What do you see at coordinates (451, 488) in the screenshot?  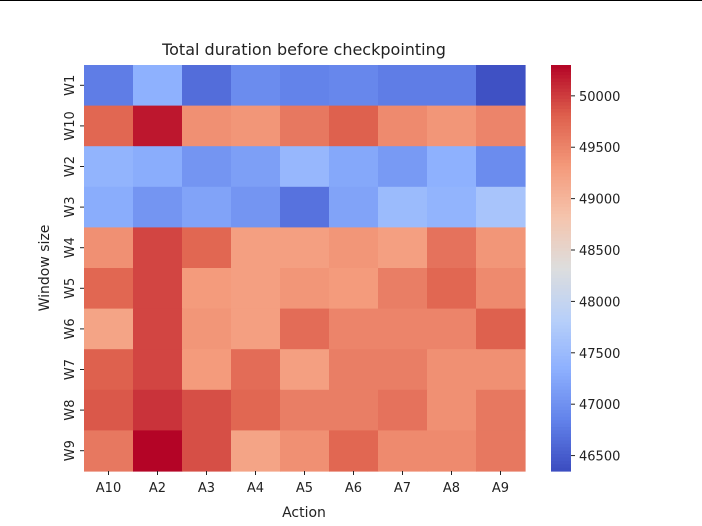 I see `x-tick-label-A8: A8` at bounding box center [451, 488].